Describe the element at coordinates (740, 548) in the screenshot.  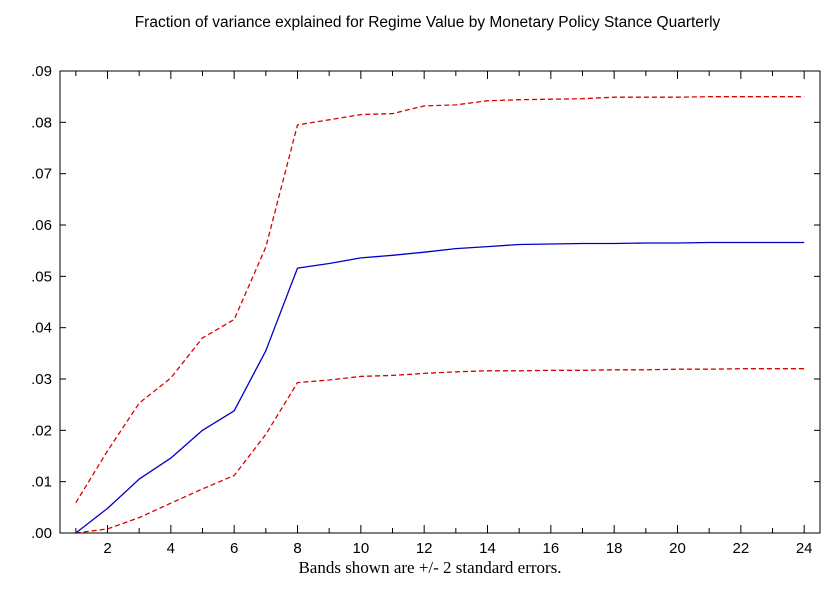
I see `x-tick-label: 22` at that location.